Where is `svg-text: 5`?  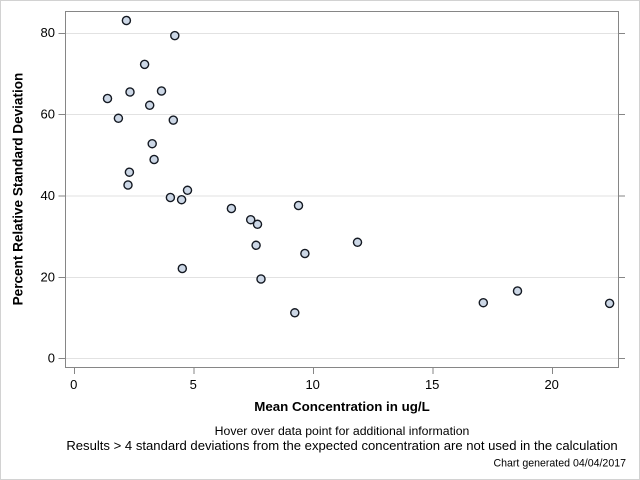
svg-text: 5 is located at coordinates (193, 384).